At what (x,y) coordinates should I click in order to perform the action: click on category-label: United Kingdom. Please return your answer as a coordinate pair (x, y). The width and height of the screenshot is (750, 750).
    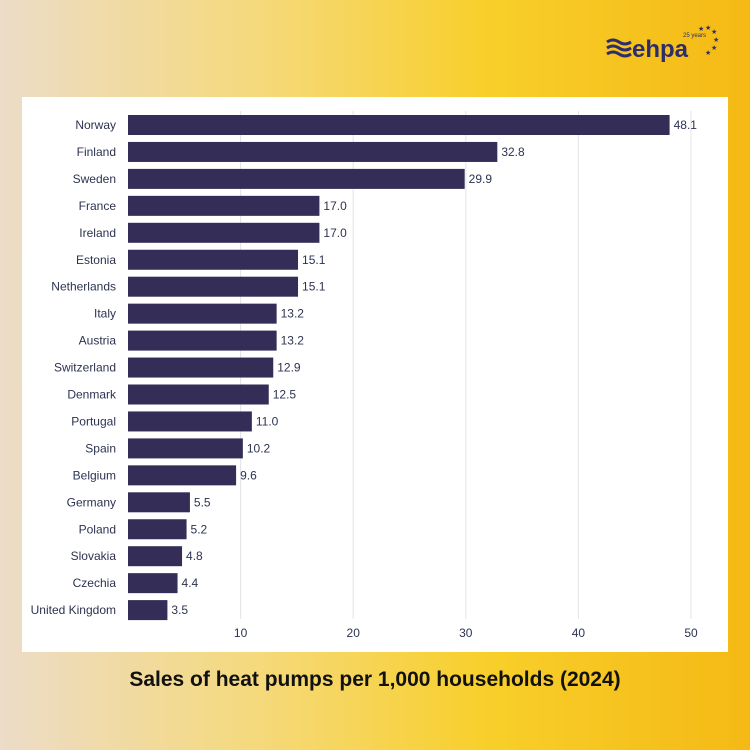
    Looking at the image, I should click on (73, 610).